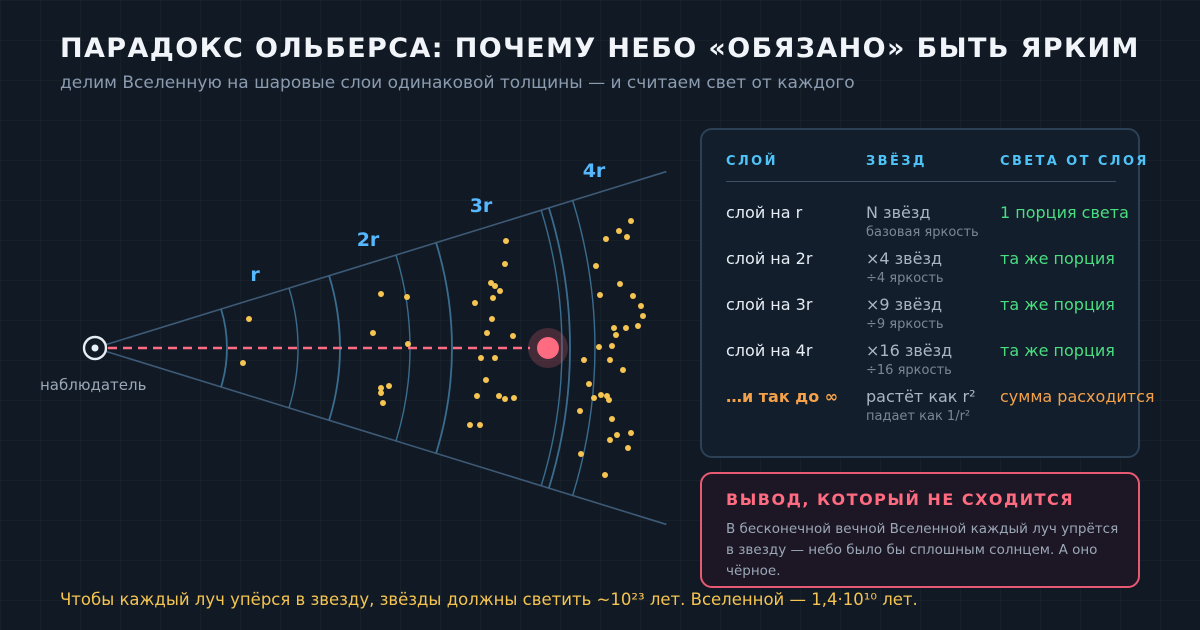 This screenshot has width=1200, height=630. What do you see at coordinates (921, 181) in the screenshot?
I see `header-divider` at bounding box center [921, 181].